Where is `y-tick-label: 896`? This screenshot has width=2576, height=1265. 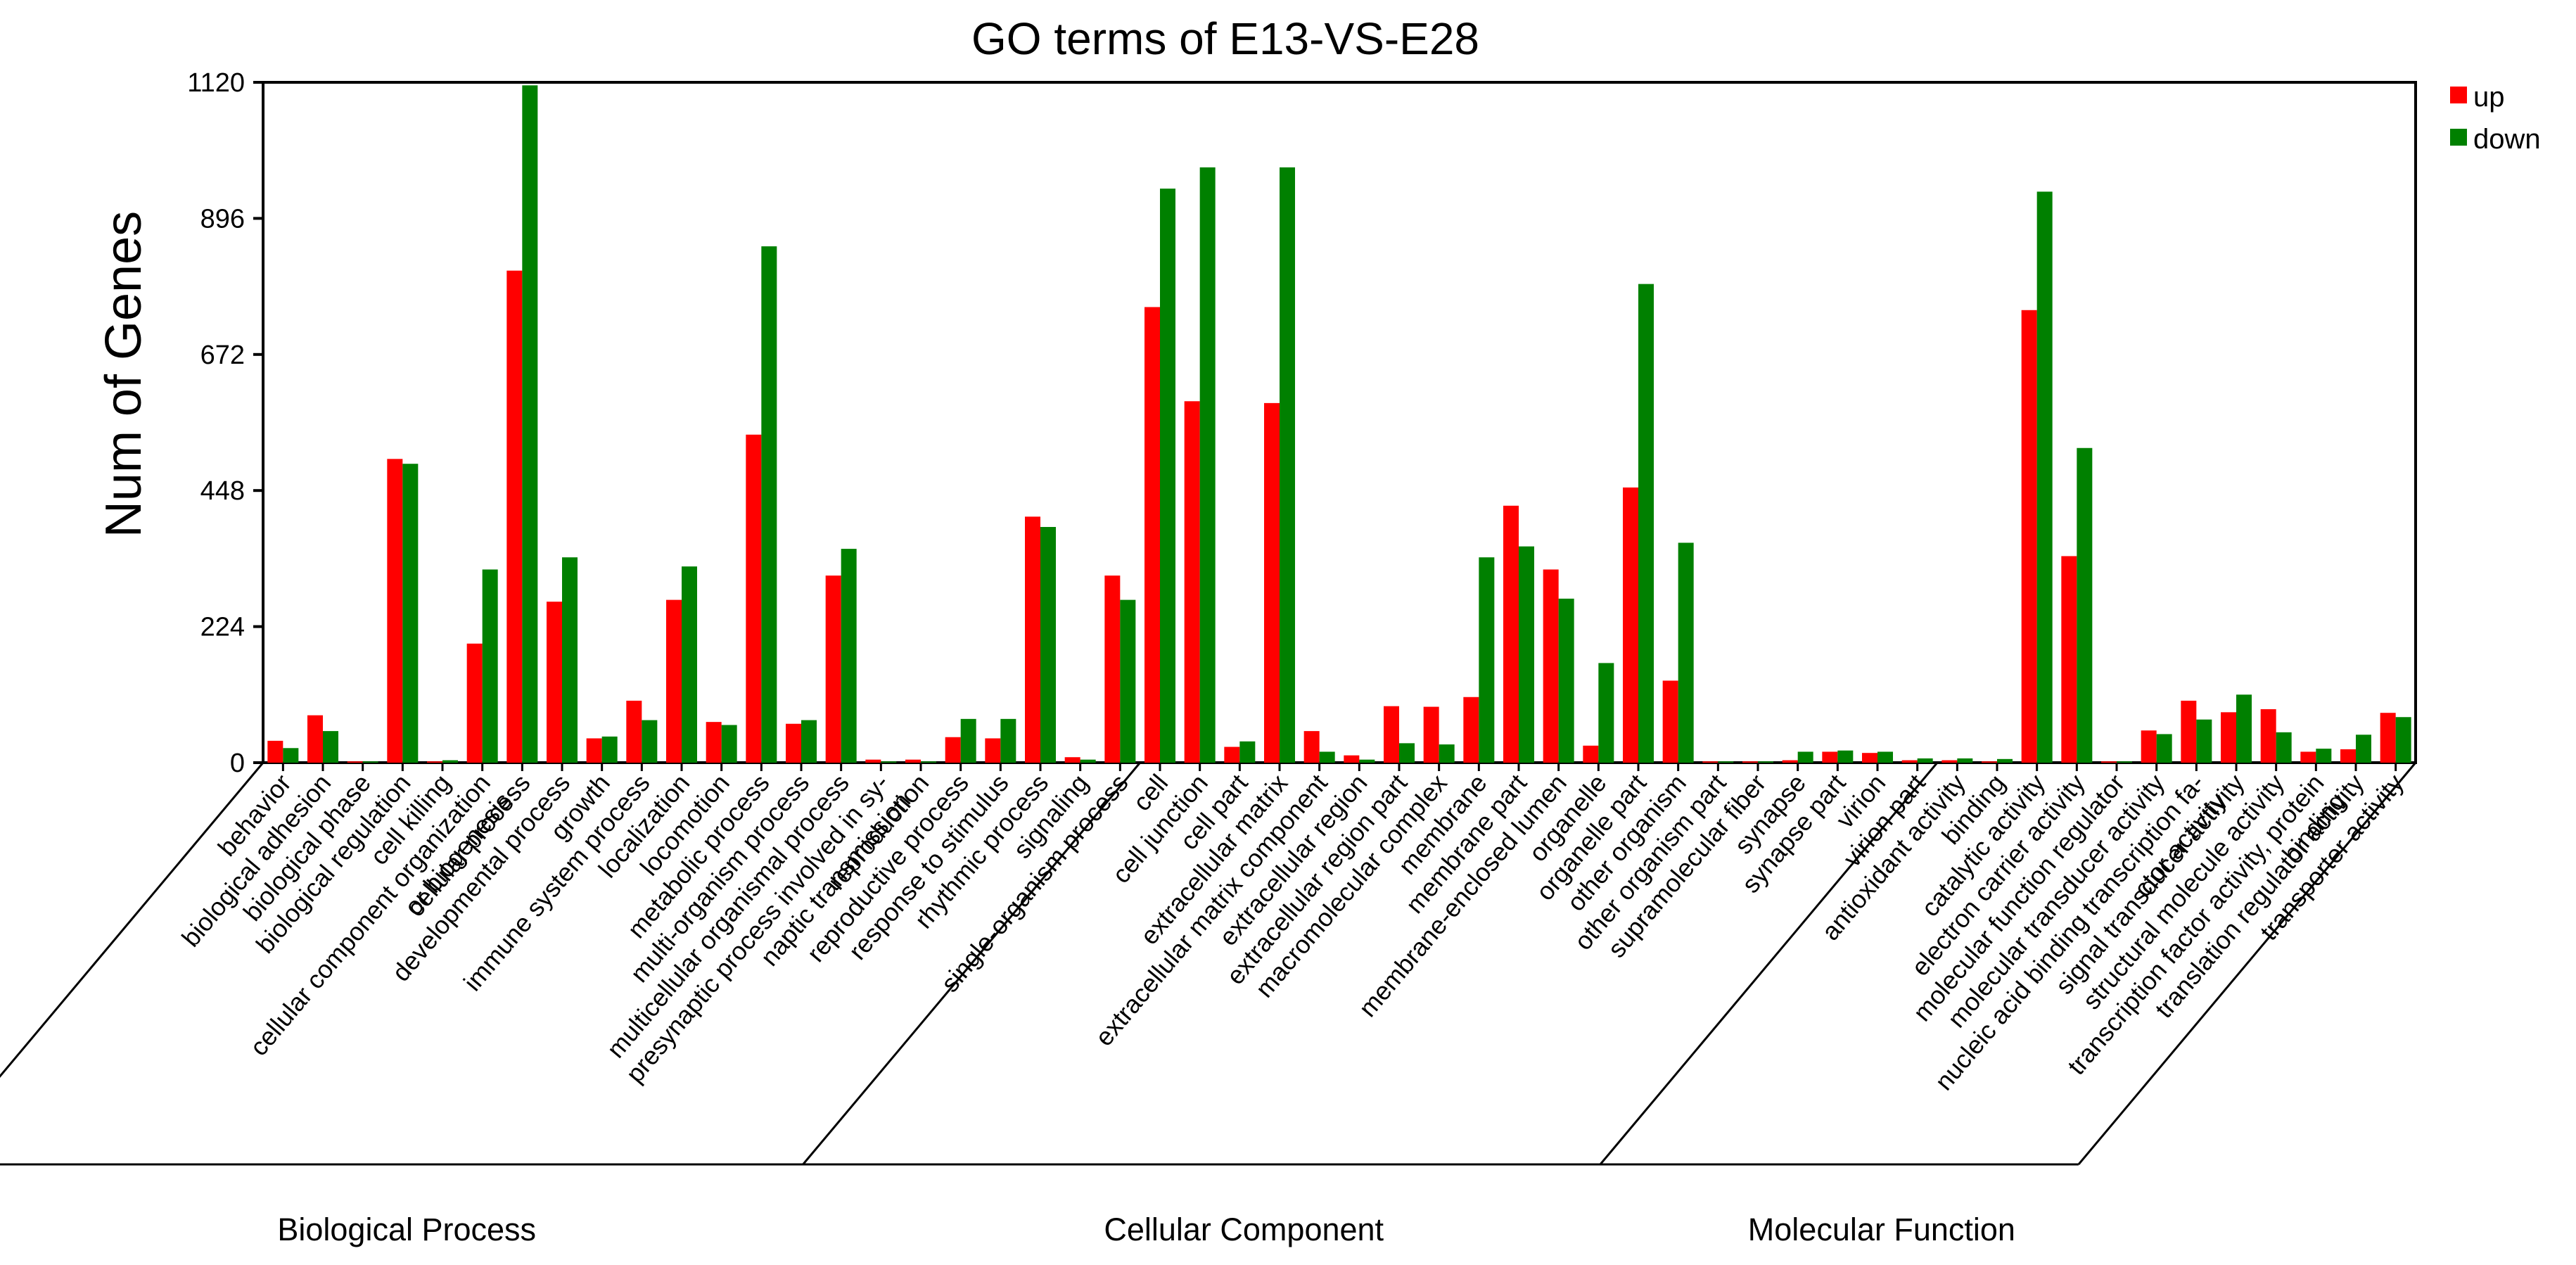
y-tick-label: 896 is located at coordinates (222, 219).